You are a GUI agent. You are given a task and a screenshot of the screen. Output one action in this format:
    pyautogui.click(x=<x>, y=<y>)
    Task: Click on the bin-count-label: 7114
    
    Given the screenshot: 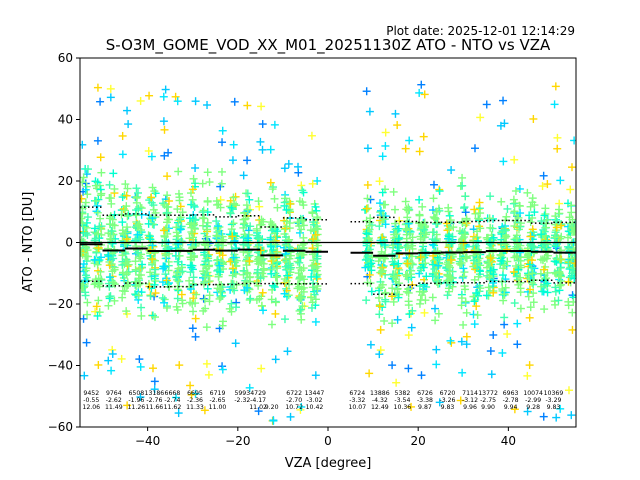 What is the action you would take?
    pyautogui.click(x=470, y=393)
    